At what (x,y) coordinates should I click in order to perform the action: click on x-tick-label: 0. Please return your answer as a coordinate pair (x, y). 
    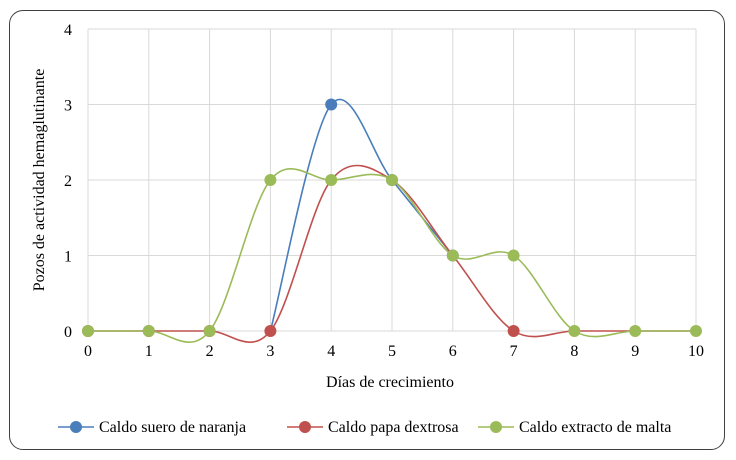
    Looking at the image, I should click on (88, 351).